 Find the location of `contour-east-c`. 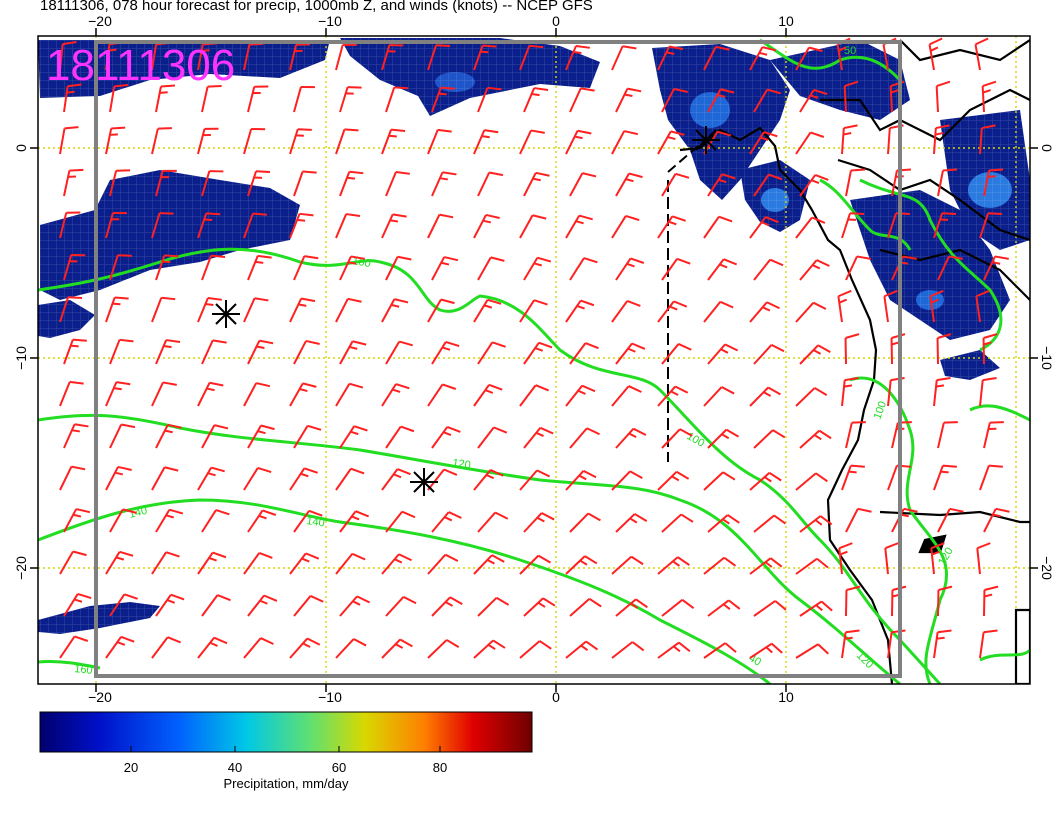

contour-east-c is located at coordinates (999, 413).